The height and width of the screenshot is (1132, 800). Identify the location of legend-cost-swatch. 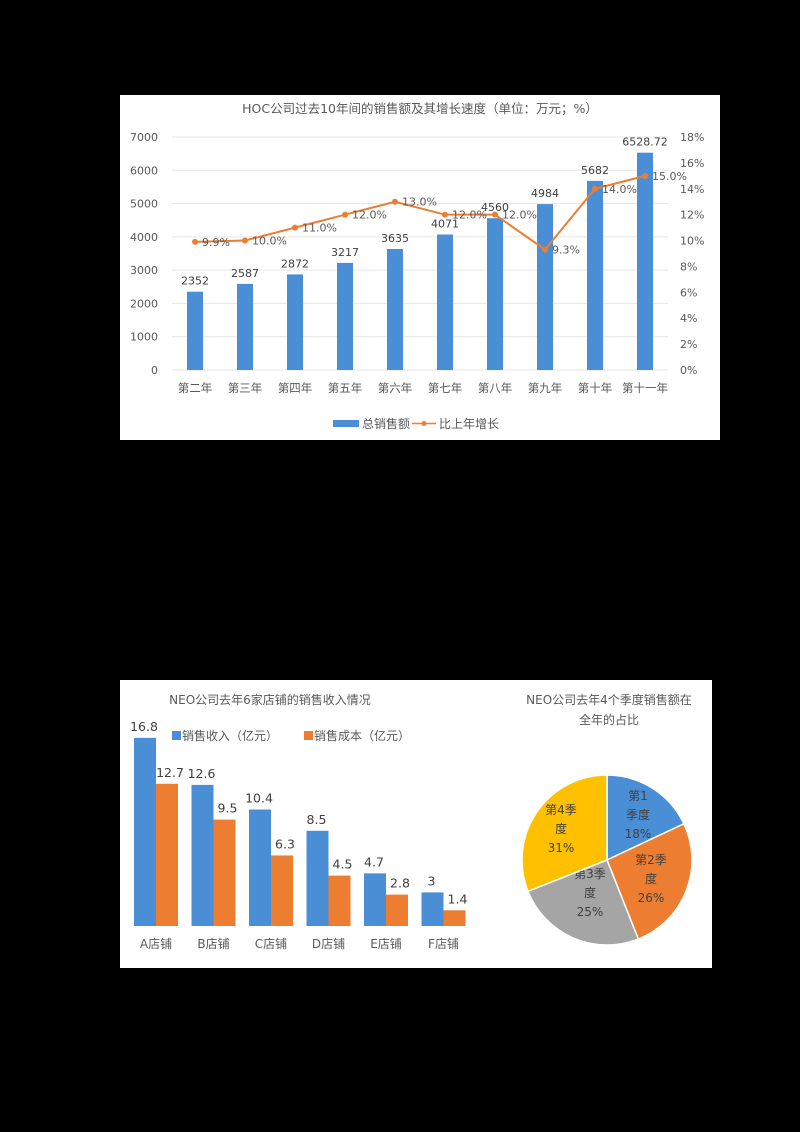
(308, 735).